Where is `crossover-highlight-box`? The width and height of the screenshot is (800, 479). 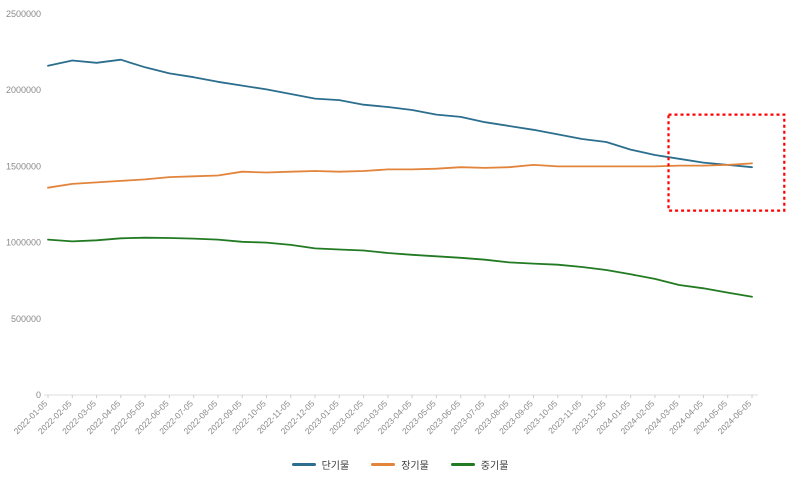
crossover-highlight-box is located at coordinates (726, 162).